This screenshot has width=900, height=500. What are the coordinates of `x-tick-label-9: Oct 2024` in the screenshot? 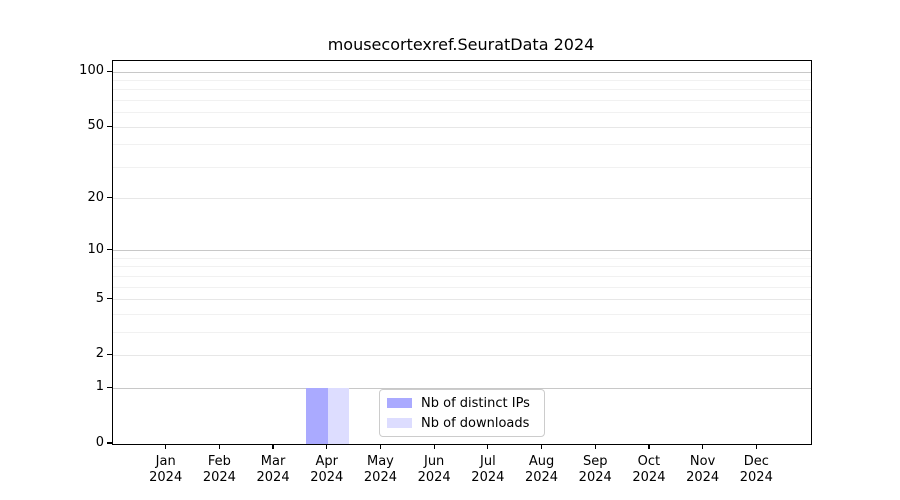 It's located at (649, 469).